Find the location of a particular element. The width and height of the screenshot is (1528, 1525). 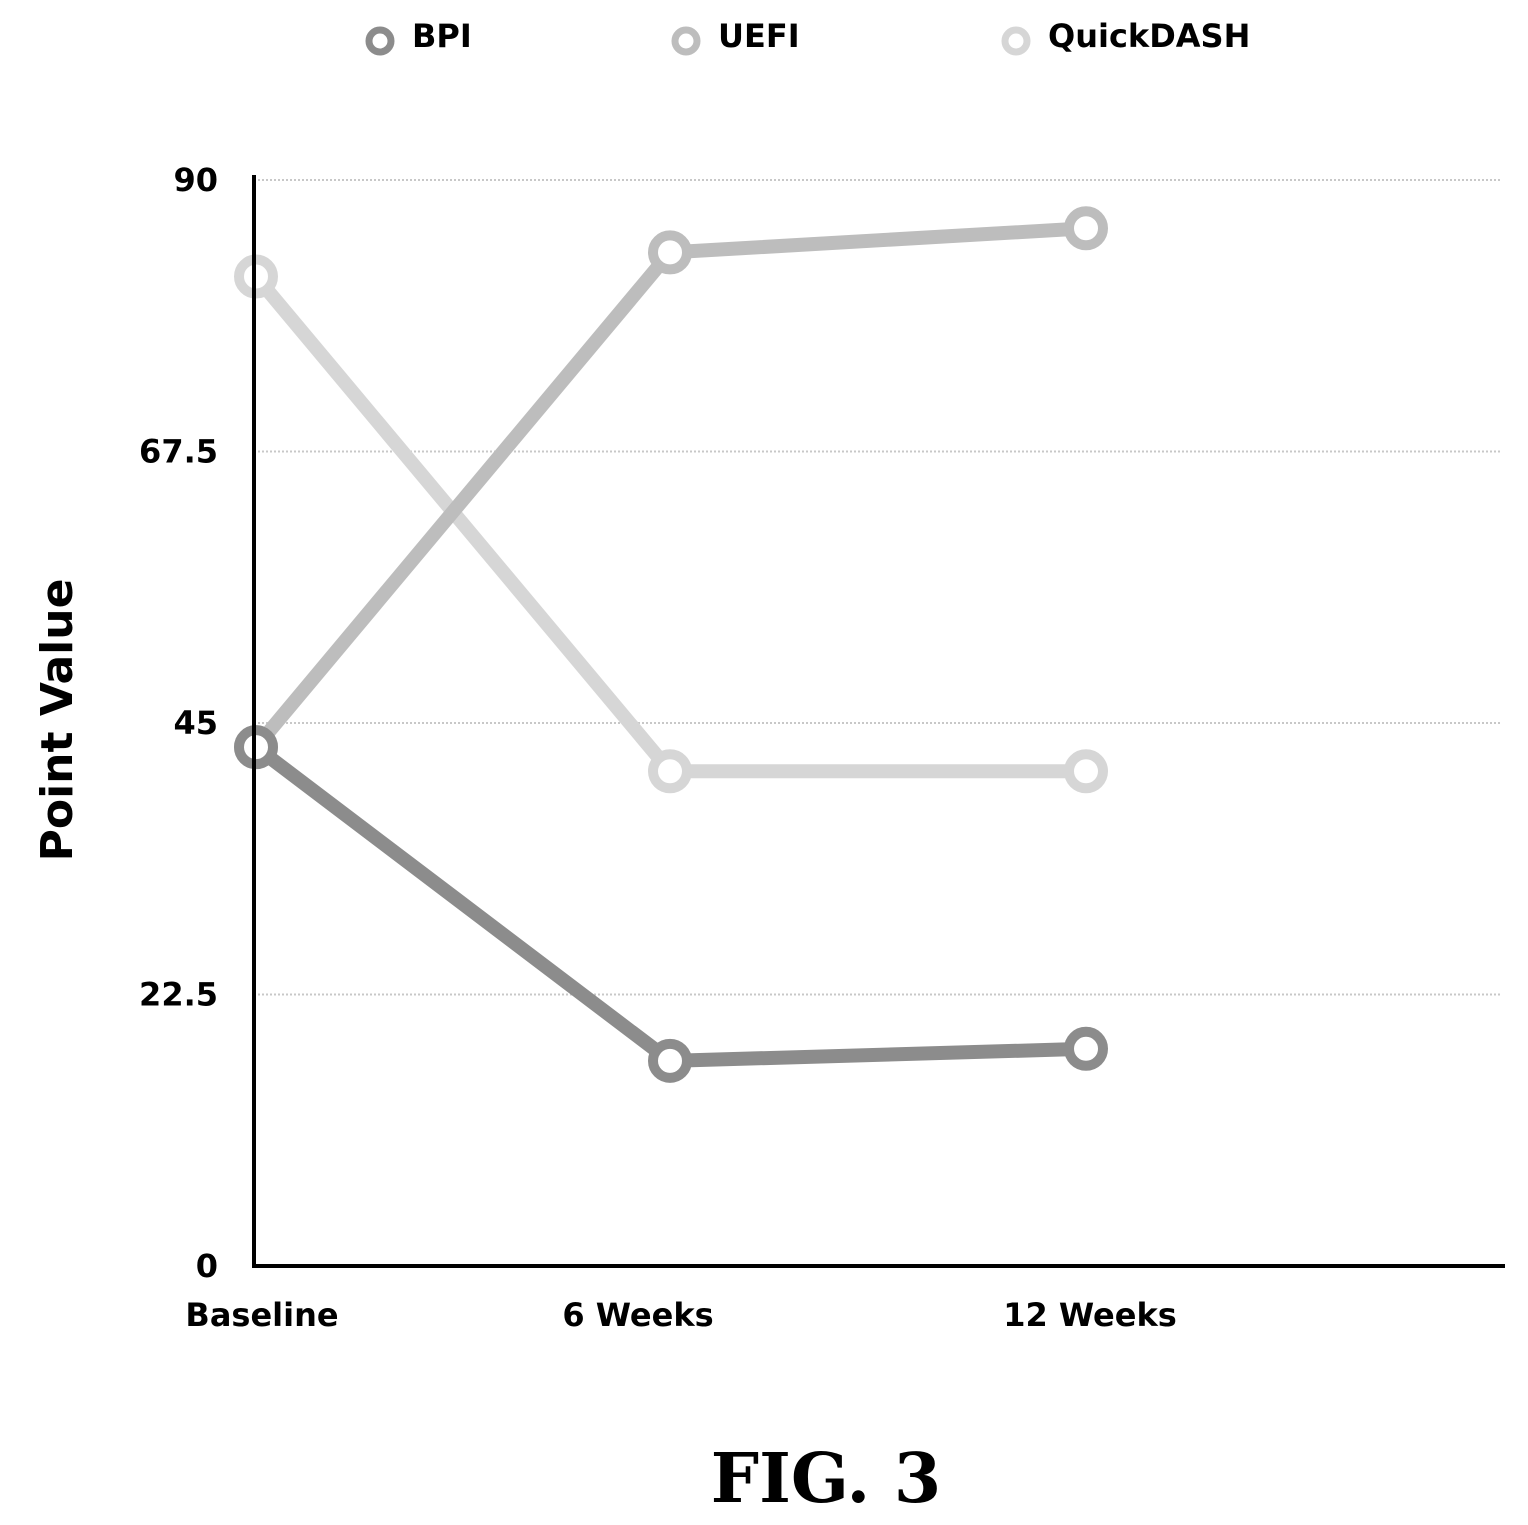

figure-caption: FIG. 3 is located at coordinates (826, 1479).